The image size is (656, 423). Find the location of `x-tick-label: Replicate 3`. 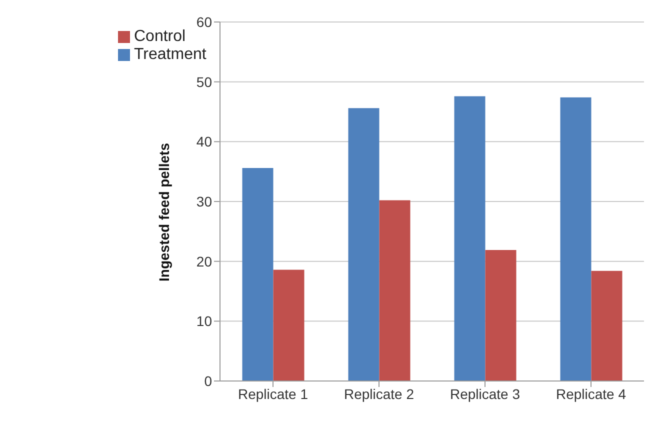

x-tick-label: Replicate 3 is located at coordinates (485, 394).